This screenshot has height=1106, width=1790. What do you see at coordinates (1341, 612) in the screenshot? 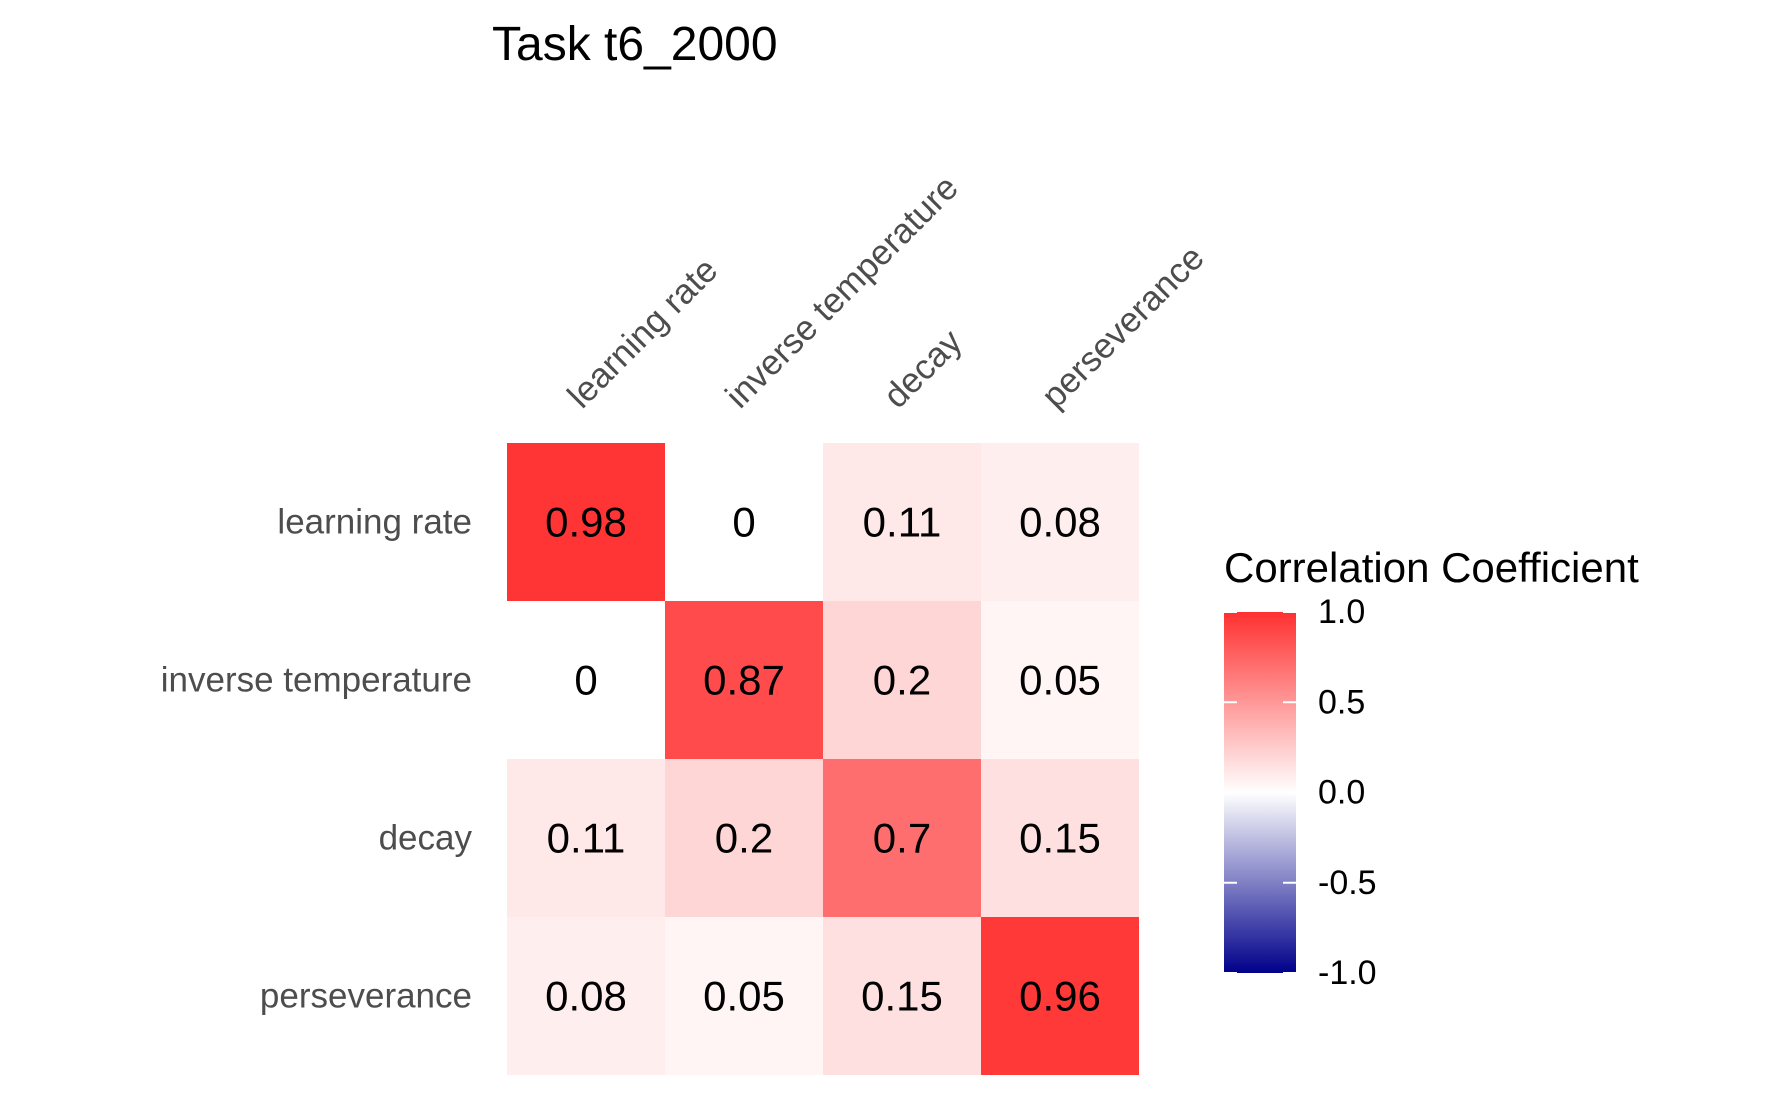
I see `legend-tick-label: 1.0` at bounding box center [1341, 612].